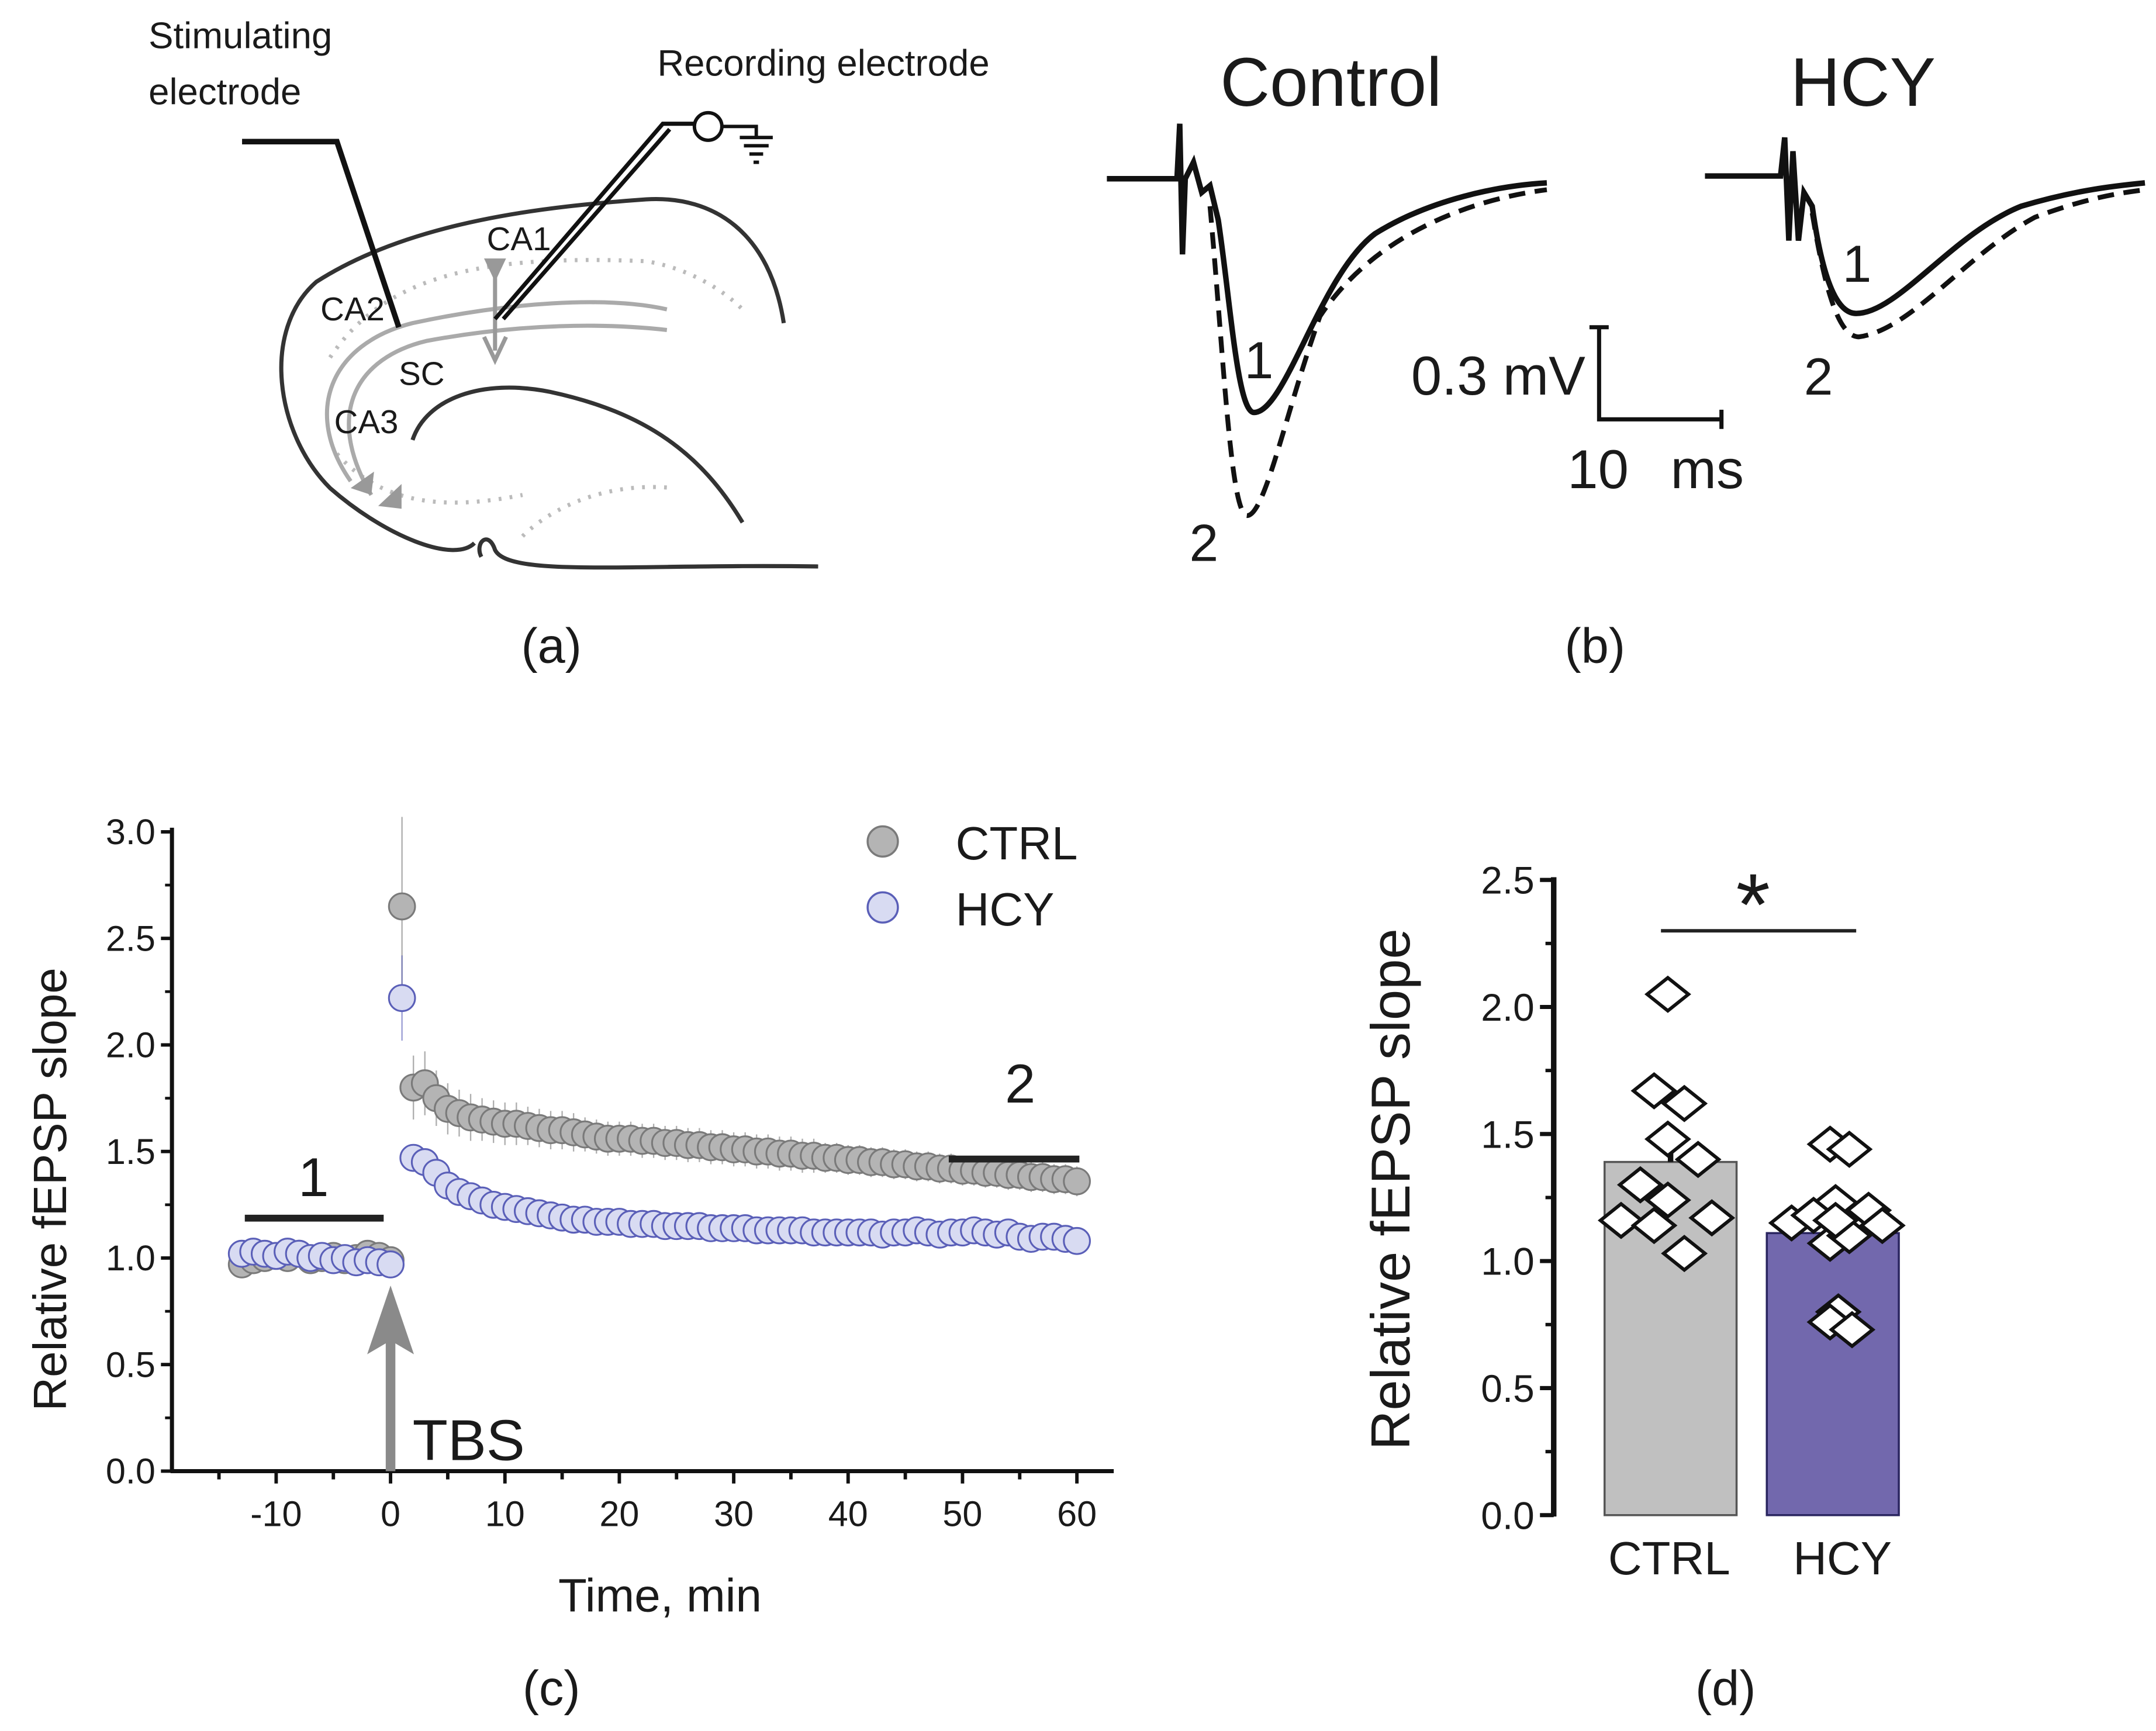  I want to click on x-tick-label: 30, so click(734, 1514).